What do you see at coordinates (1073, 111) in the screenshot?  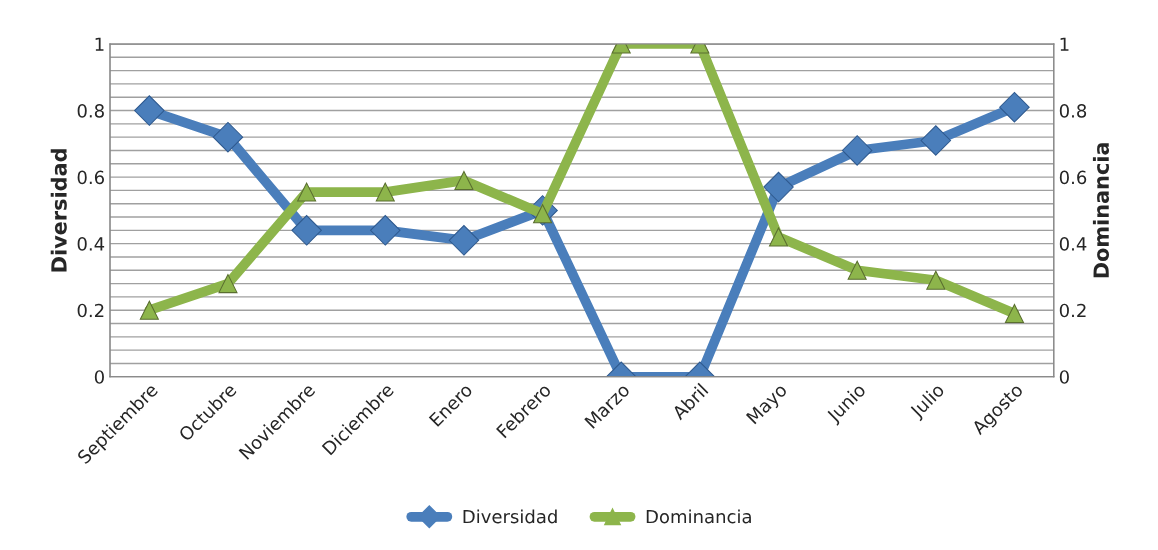 I see `y2-tick-label: 0.8` at bounding box center [1073, 111].